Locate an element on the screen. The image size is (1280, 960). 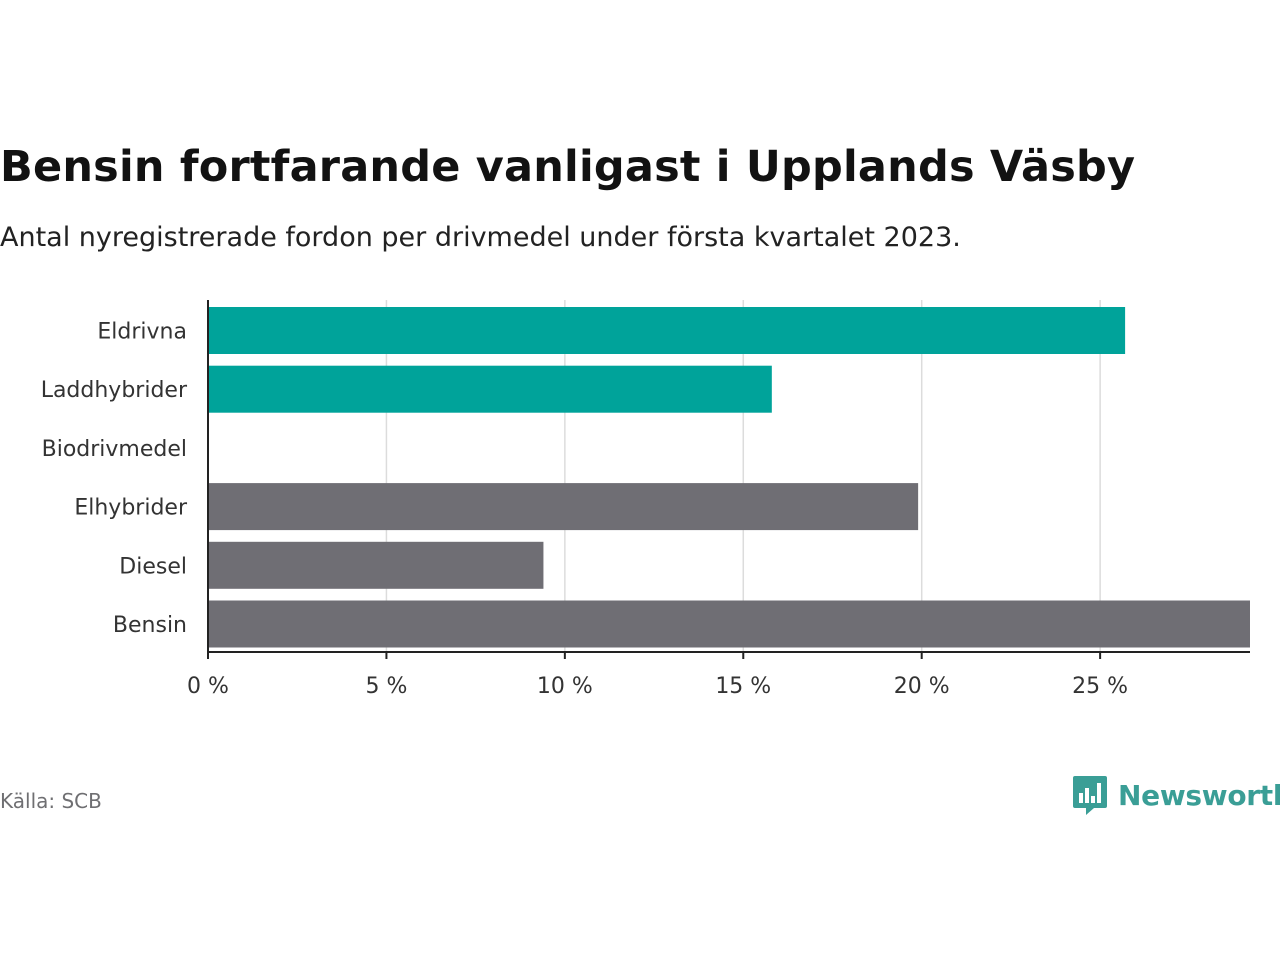
bar-laddhybrider is located at coordinates (490, 389).